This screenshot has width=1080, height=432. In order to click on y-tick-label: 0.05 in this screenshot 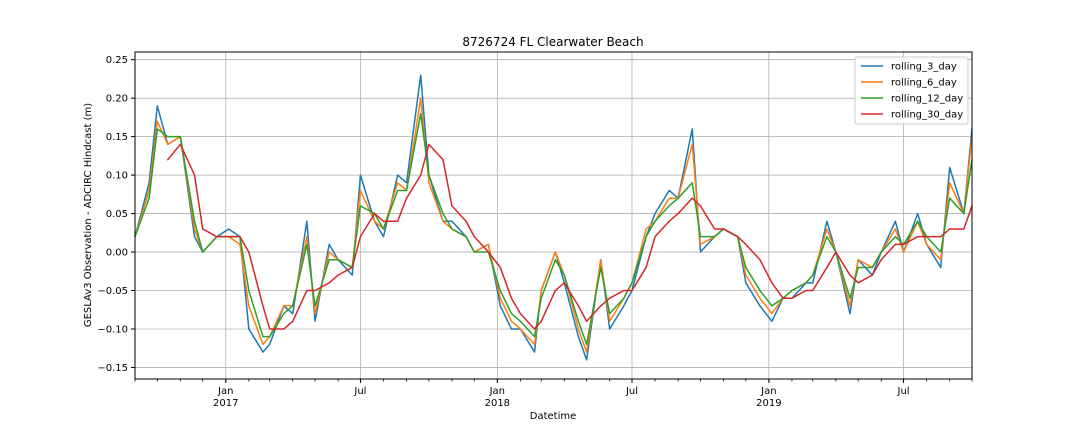, I will do `click(117, 214)`.